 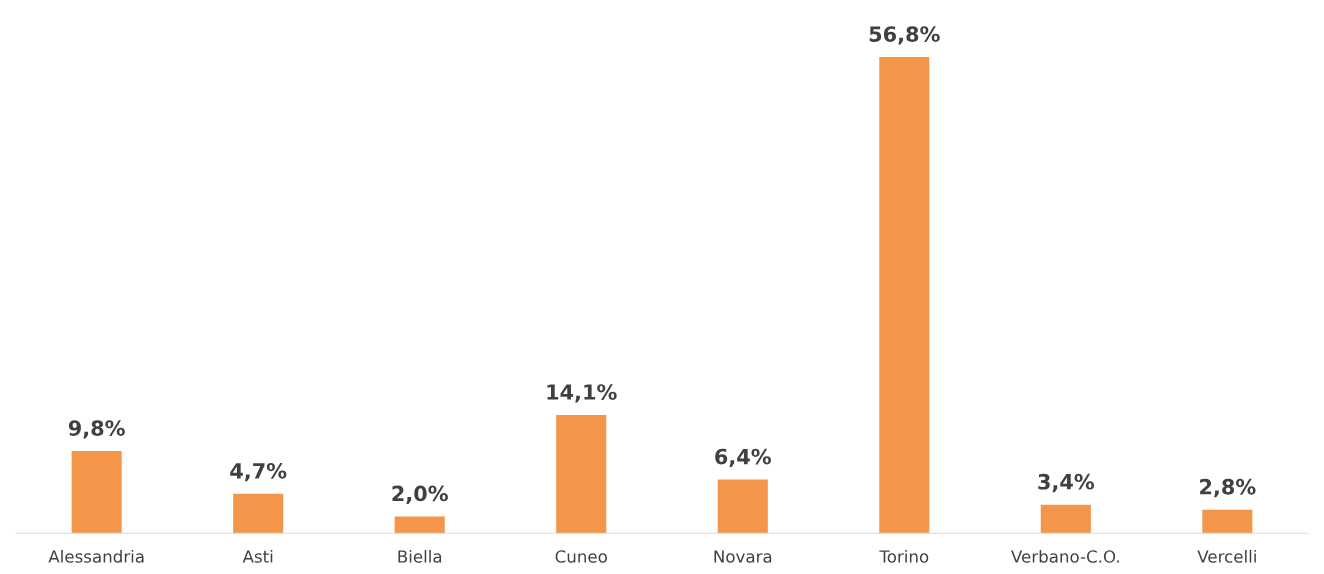 I want to click on data-label: 2,0%, so click(x=420, y=494).